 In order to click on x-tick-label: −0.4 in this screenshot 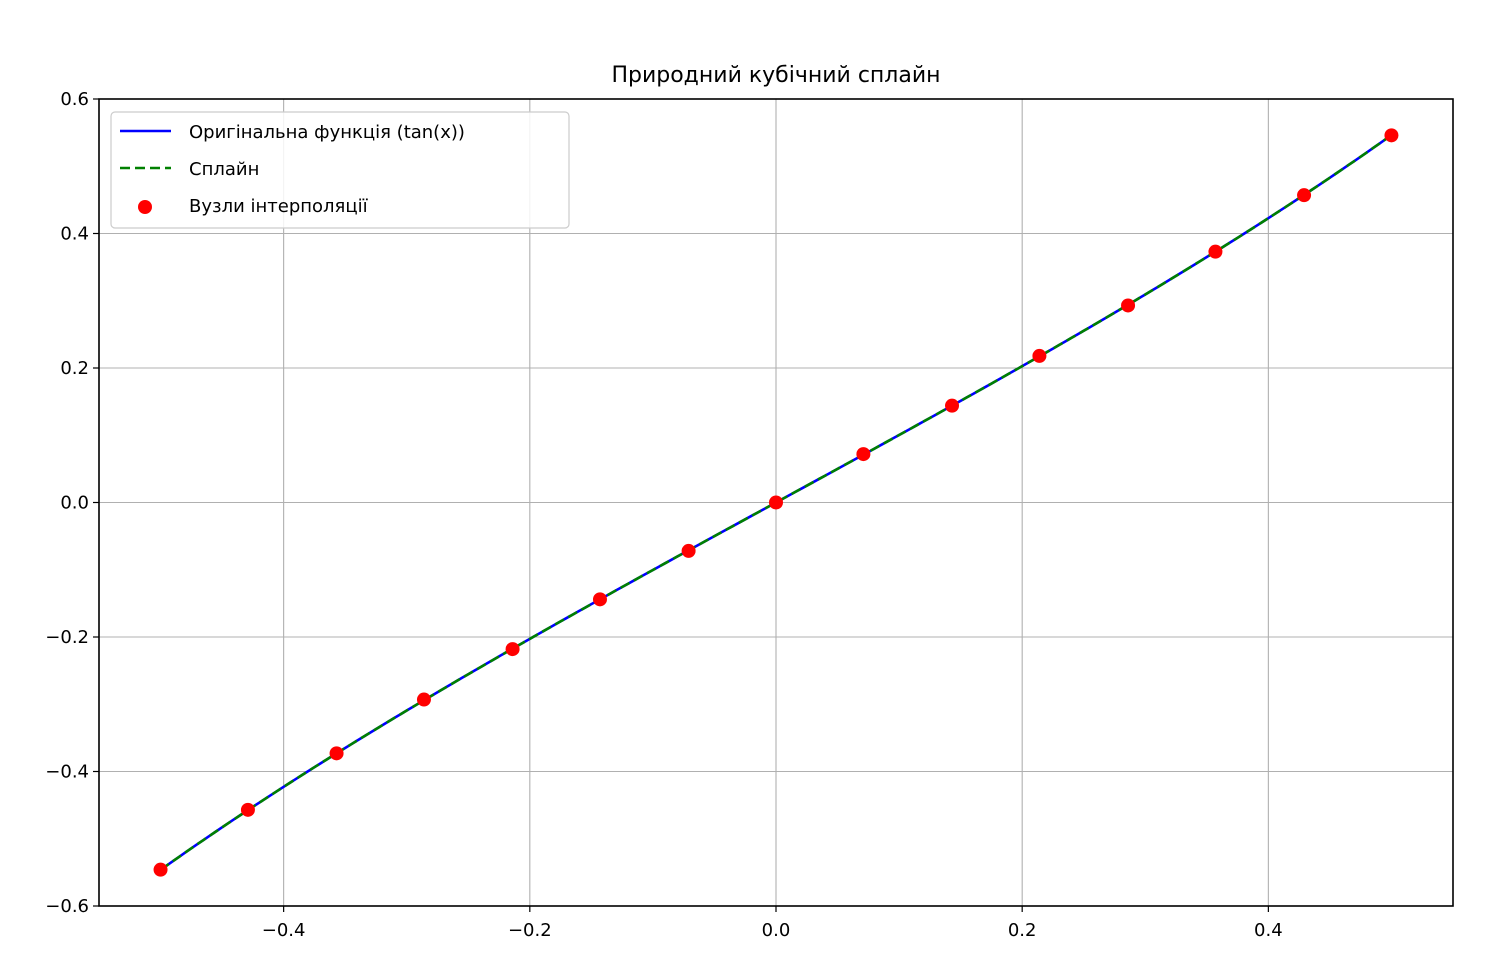, I will do `click(284, 930)`.